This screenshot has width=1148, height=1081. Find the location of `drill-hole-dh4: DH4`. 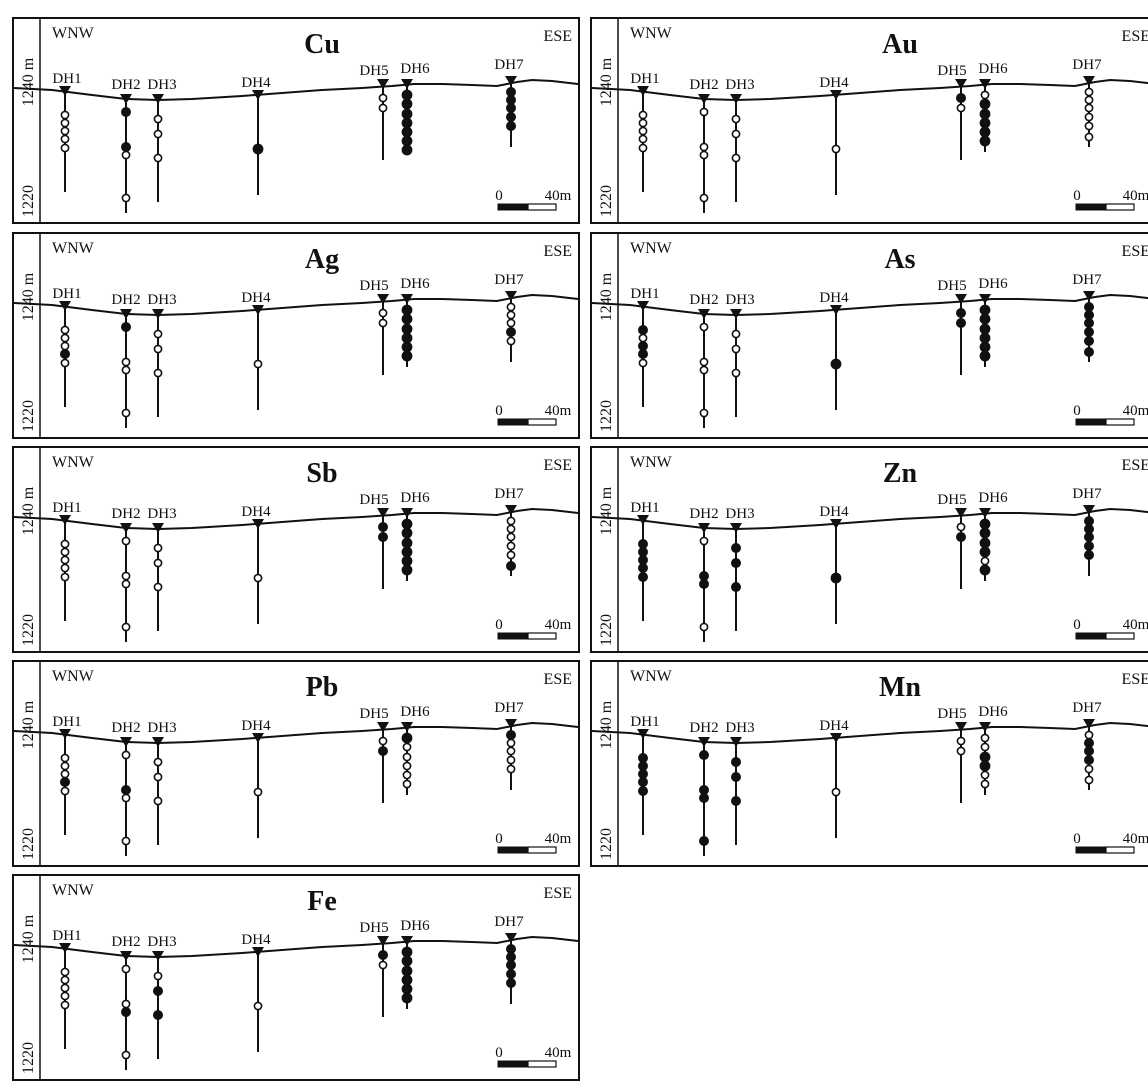

drill-hole-dh4: DH4 is located at coordinates (834, 135).